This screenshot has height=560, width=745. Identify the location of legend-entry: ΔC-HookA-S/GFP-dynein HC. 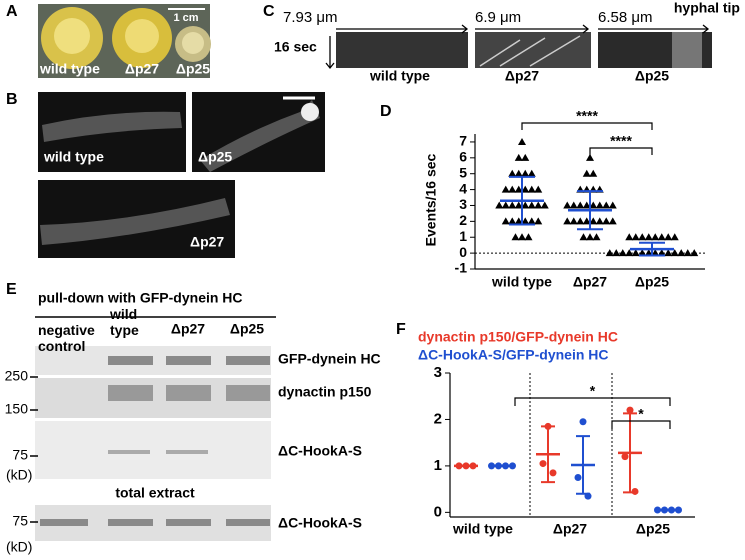
(513, 355).